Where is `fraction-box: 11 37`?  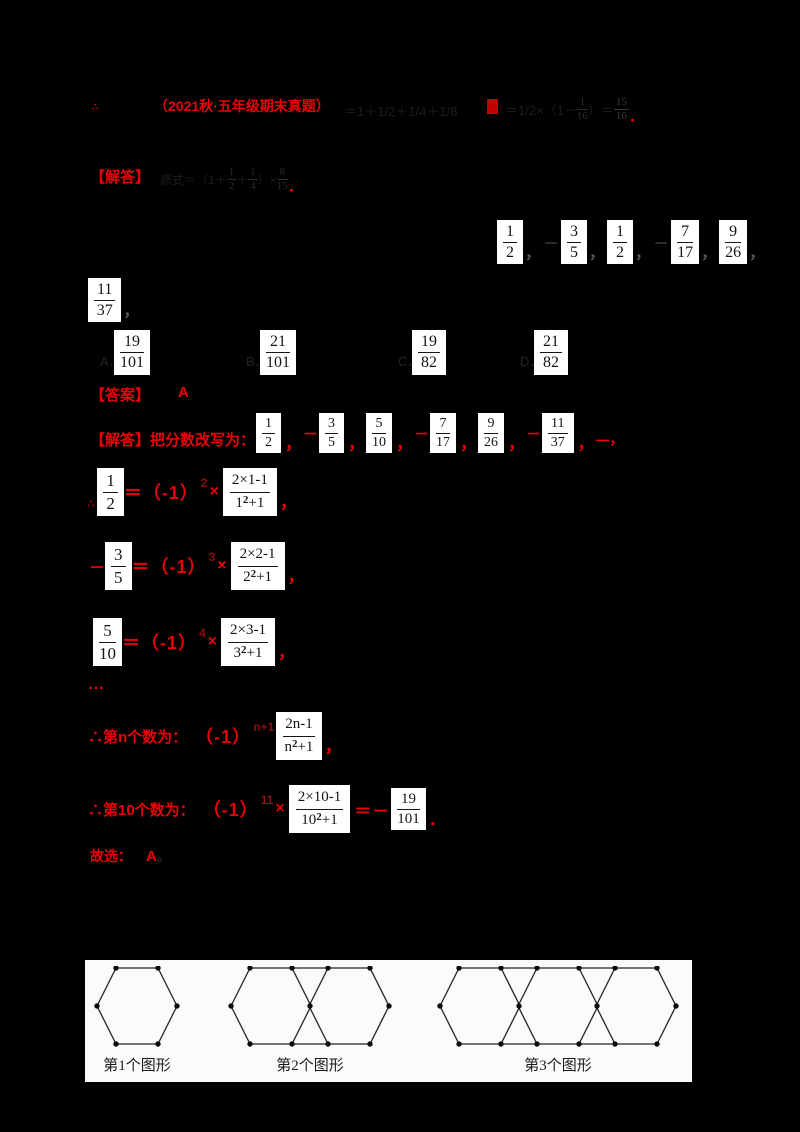 fraction-box: 11 37 is located at coordinates (105, 300).